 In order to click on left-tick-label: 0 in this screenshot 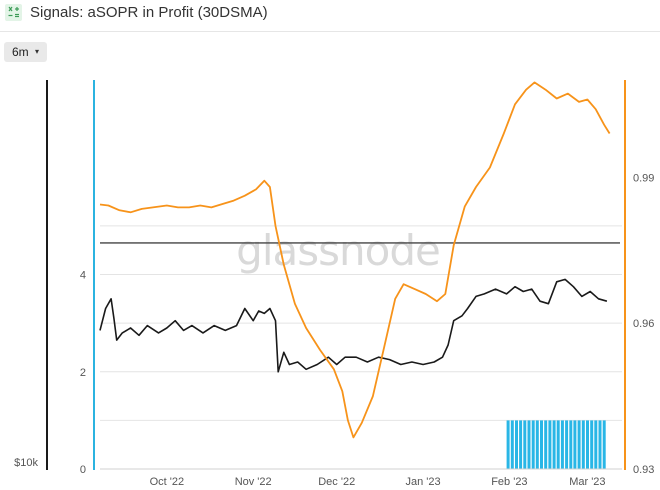, I will do `click(83, 470)`.